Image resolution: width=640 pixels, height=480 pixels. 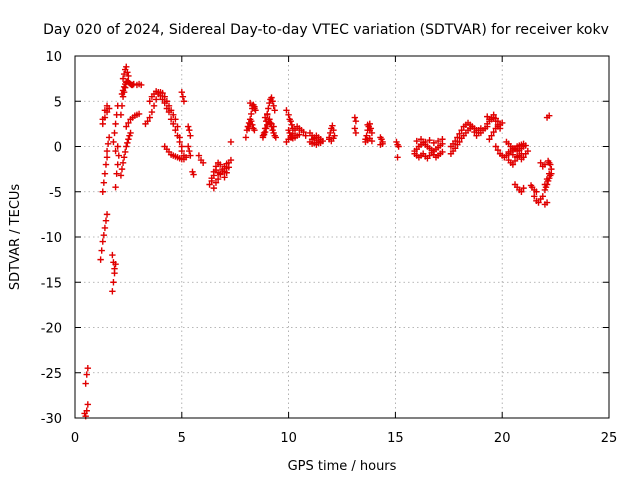 What do you see at coordinates (51, 419) in the screenshot?
I see `y-tick-label: -30` at bounding box center [51, 419].